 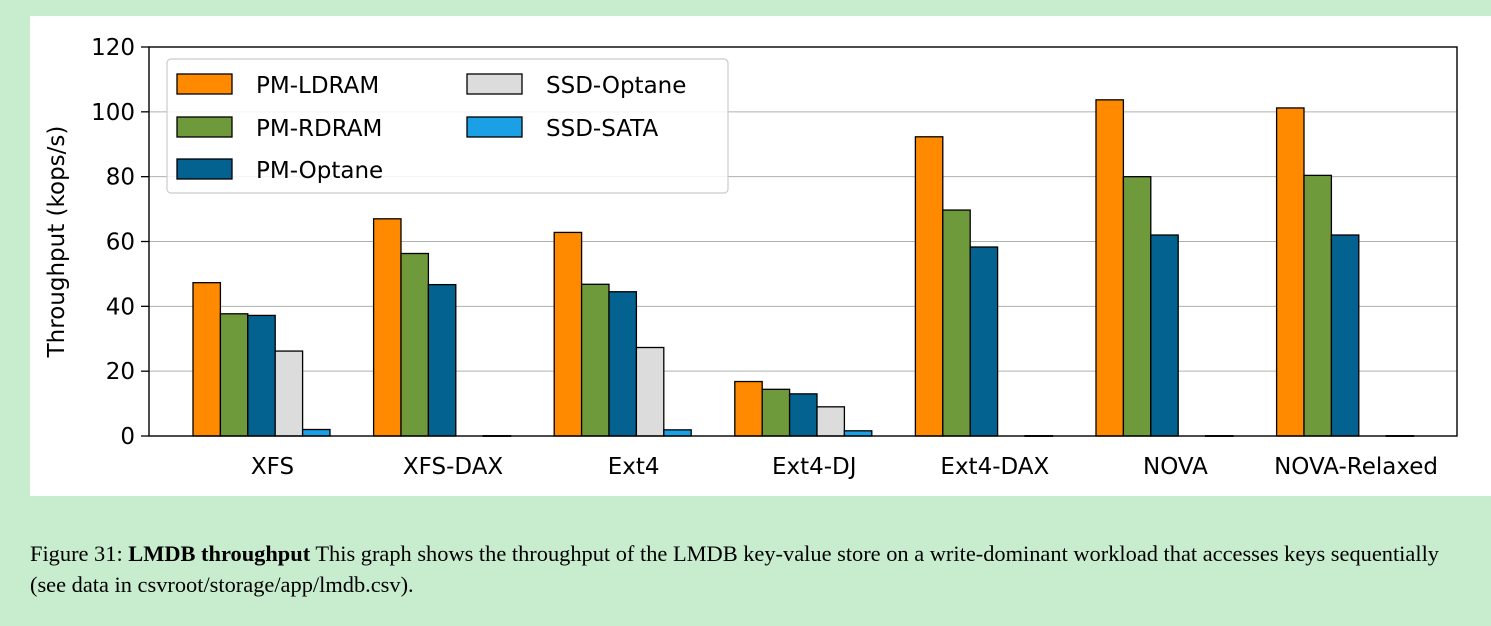 What do you see at coordinates (649, 392) in the screenshot?
I see `bar-ssd-optane-ext4` at bounding box center [649, 392].